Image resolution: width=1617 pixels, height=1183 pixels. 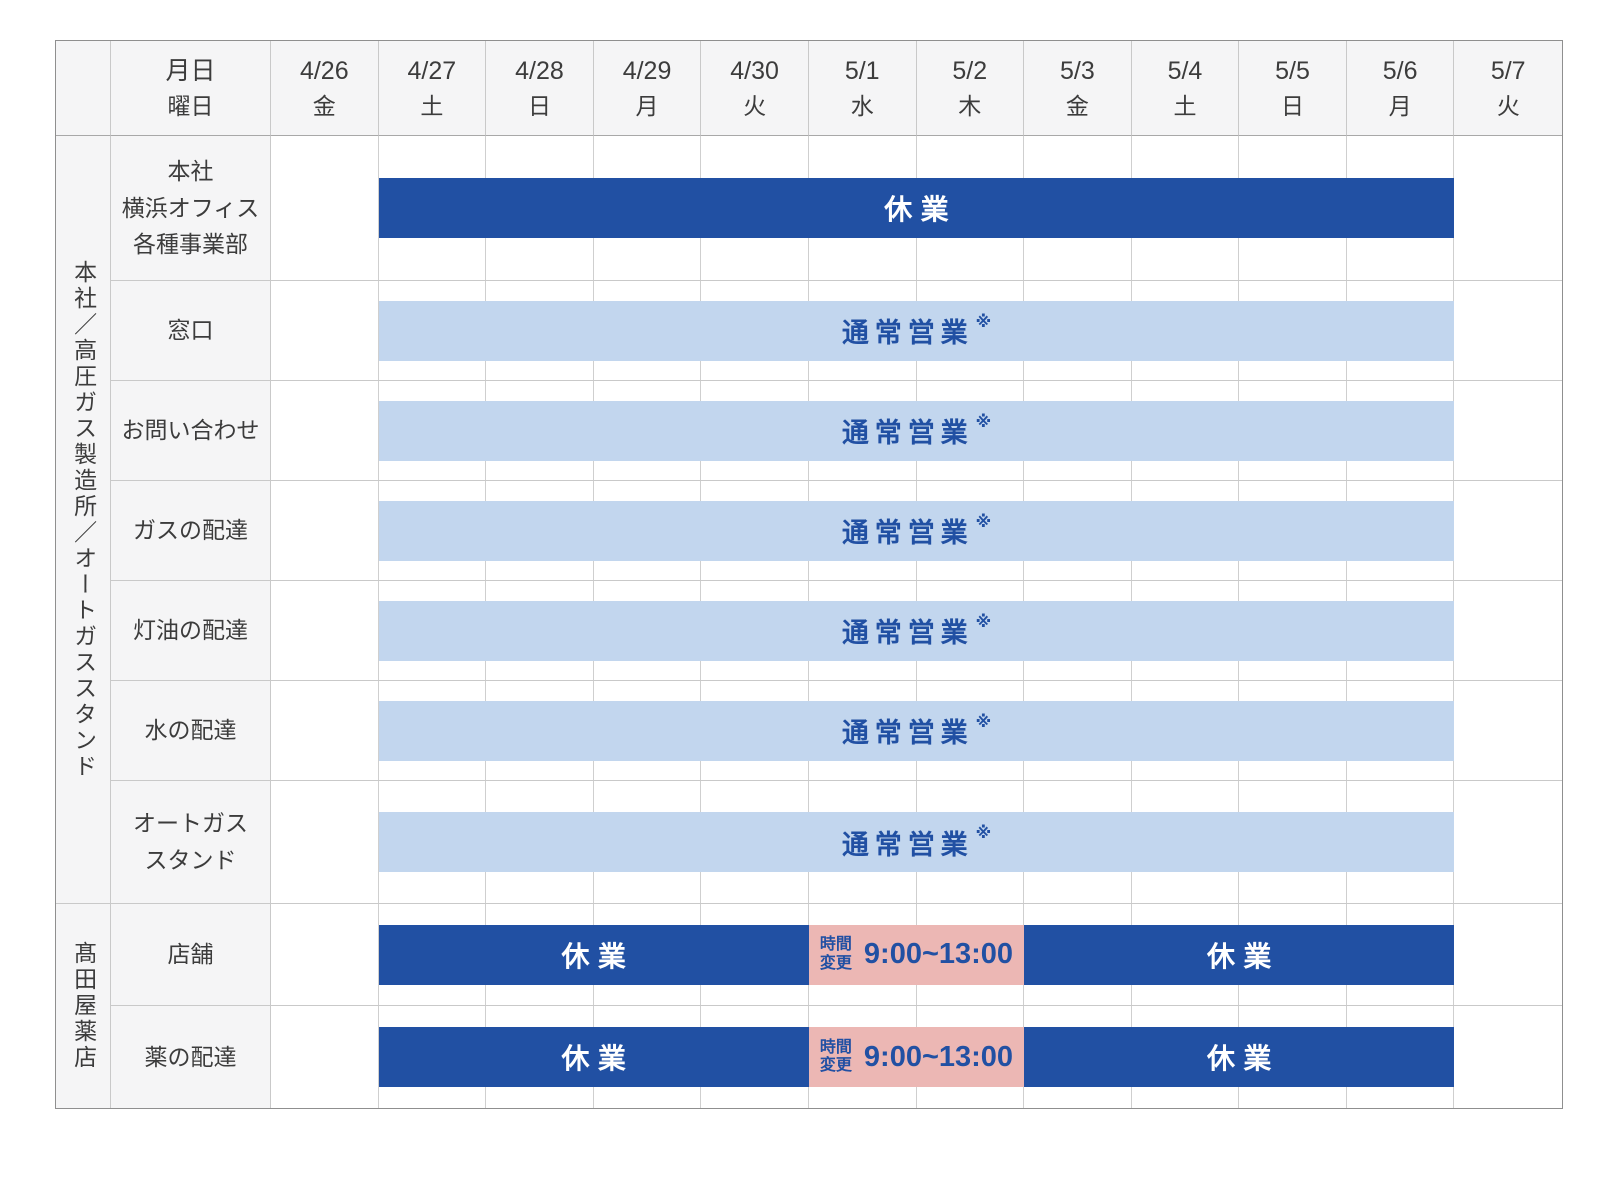 I want to click on day-header-date: 5/2, so click(x=970, y=70).